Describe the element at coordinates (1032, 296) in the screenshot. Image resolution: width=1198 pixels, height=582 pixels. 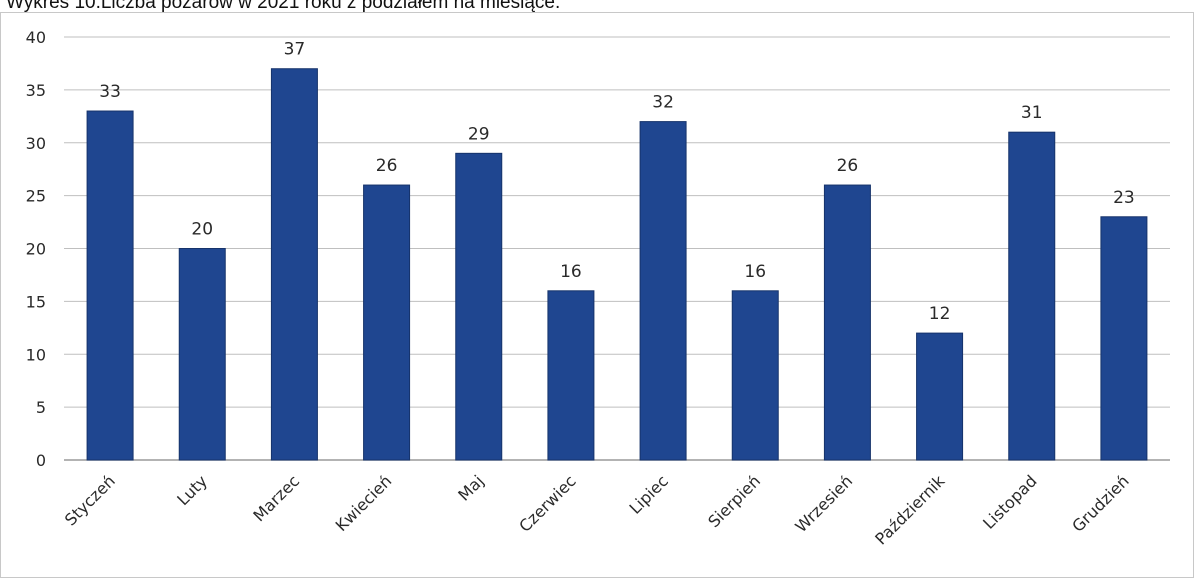
I see `bar-listopad` at that location.